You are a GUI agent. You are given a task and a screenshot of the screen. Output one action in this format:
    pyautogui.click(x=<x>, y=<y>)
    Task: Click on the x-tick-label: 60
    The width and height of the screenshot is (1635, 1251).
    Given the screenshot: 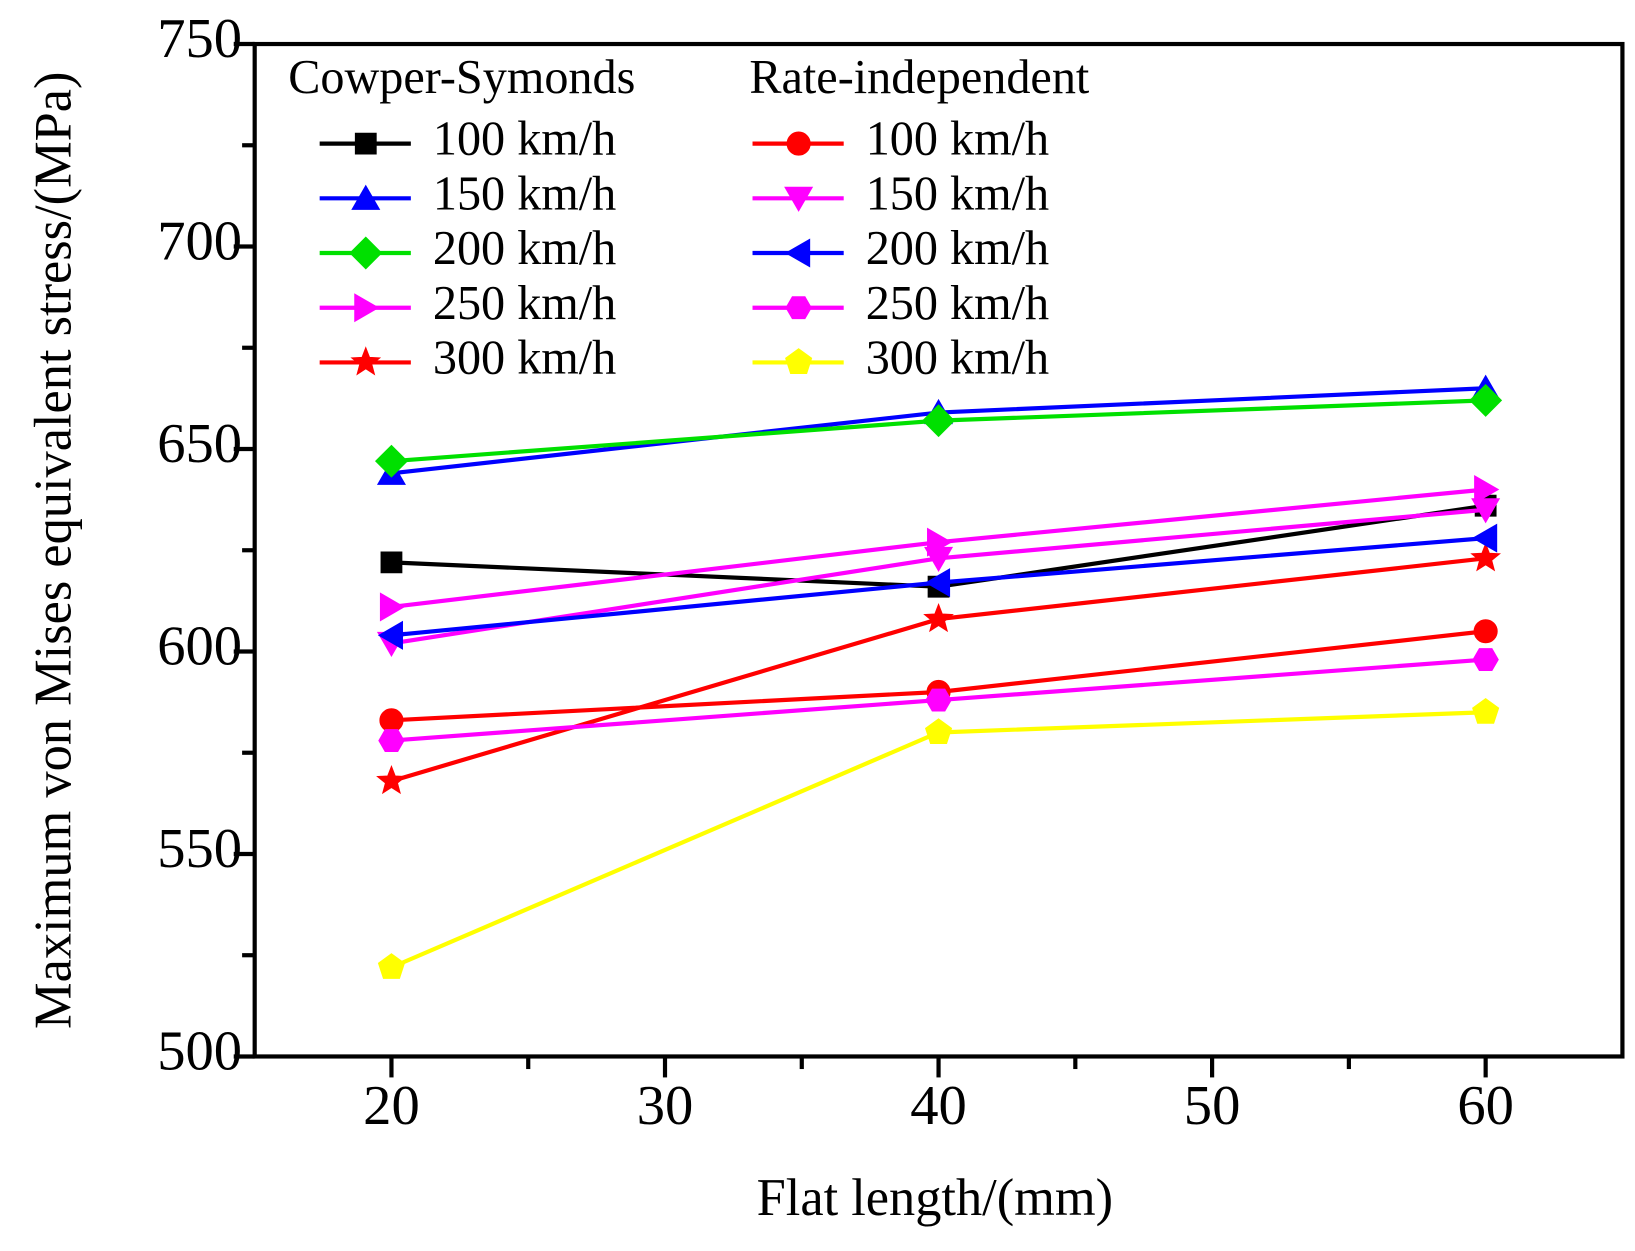 What is the action you would take?
    pyautogui.click(x=1485, y=1106)
    